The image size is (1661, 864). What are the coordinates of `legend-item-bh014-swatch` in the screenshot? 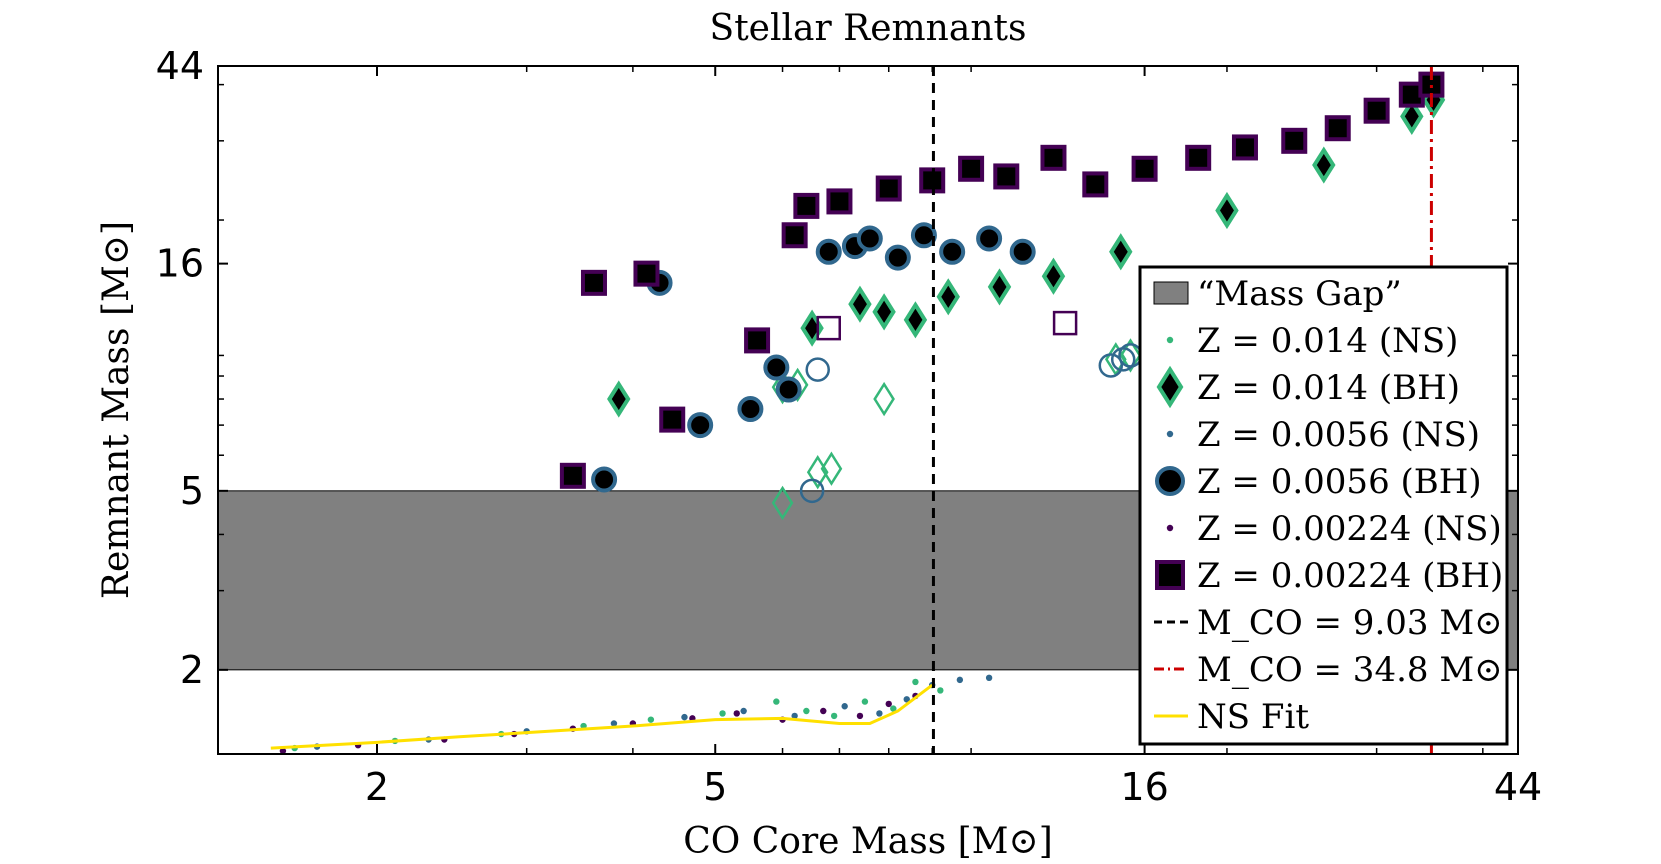 It's located at (1170, 387).